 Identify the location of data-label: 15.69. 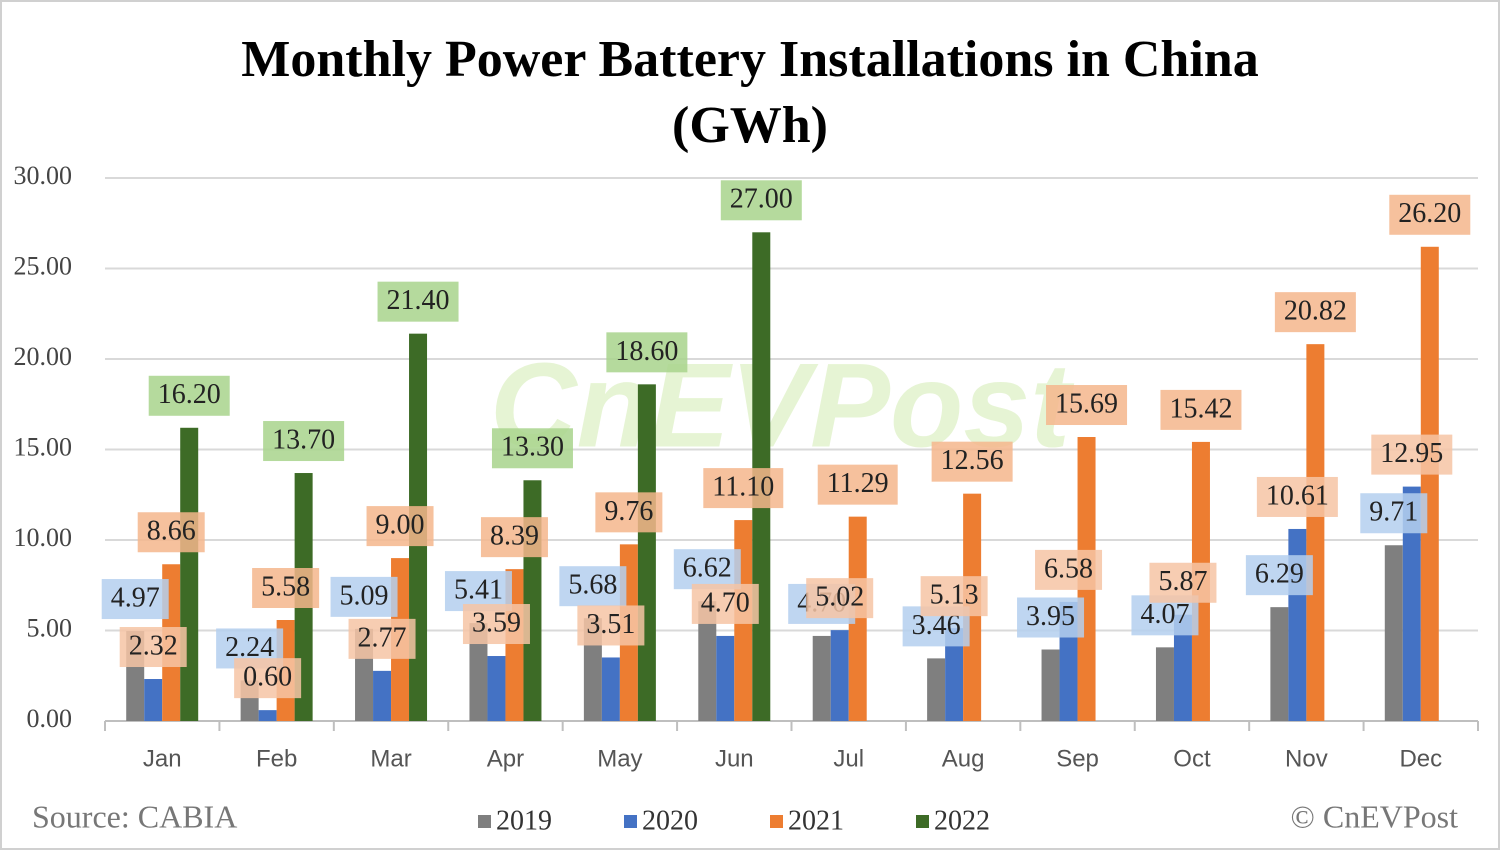
(1086, 403).